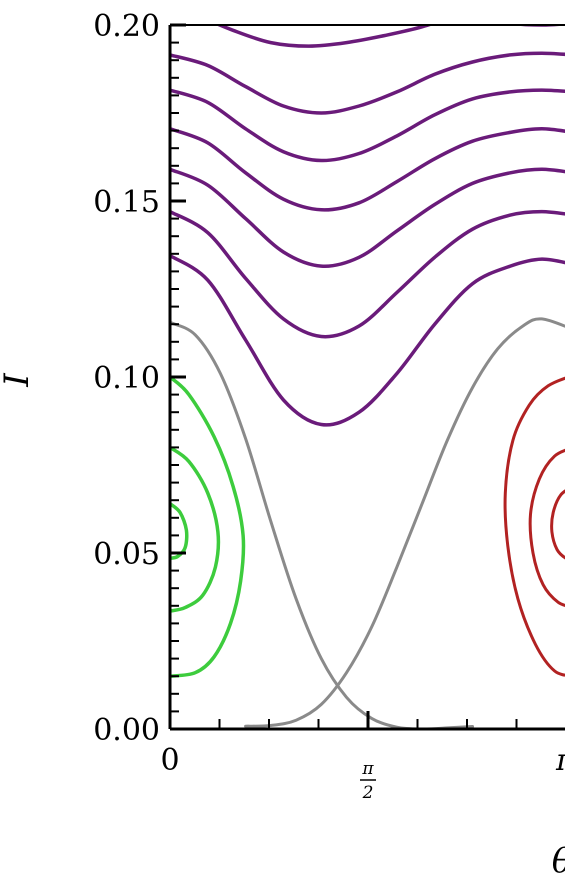 Image resolution: width=565 pixels, height=886 pixels. What do you see at coordinates (126, 554) in the screenshot?
I see `y-tick-label: 0.05` at bounding box center [126, 554].